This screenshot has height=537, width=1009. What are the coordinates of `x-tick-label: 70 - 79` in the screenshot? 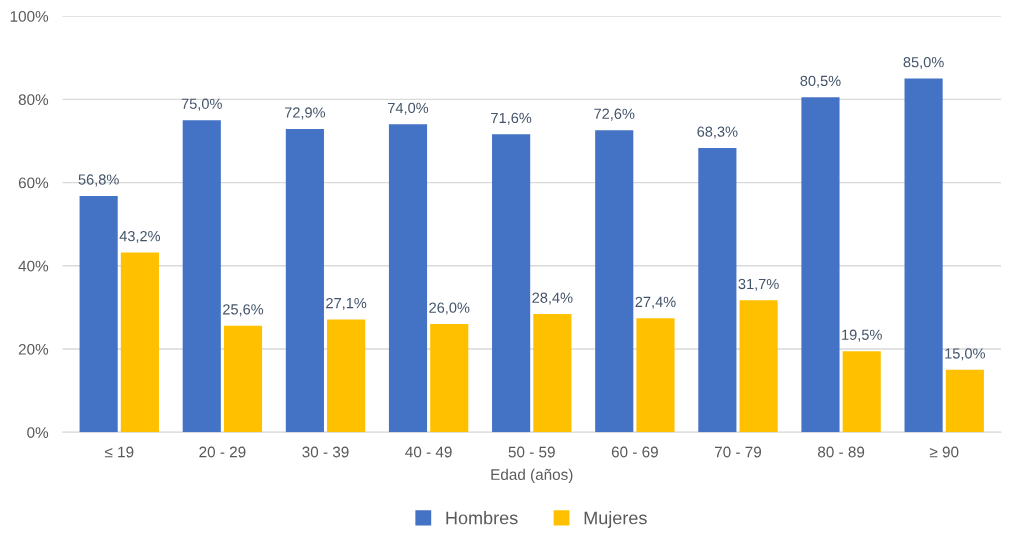 It's located at (738, 452).